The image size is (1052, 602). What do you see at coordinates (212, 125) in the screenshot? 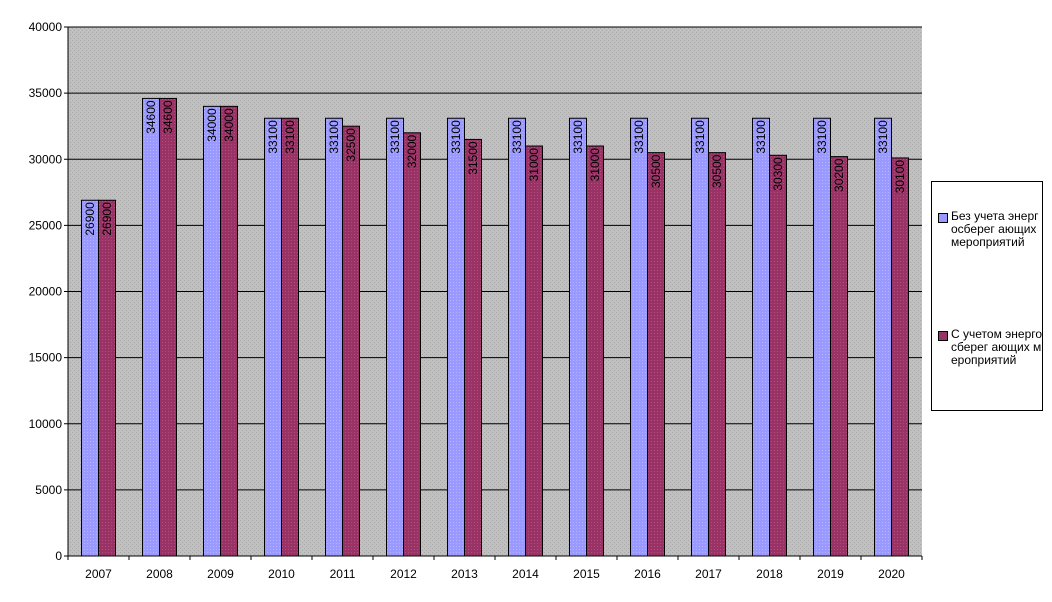
I see `data-label-series-1: 34000` at bounding box center [212, 125].